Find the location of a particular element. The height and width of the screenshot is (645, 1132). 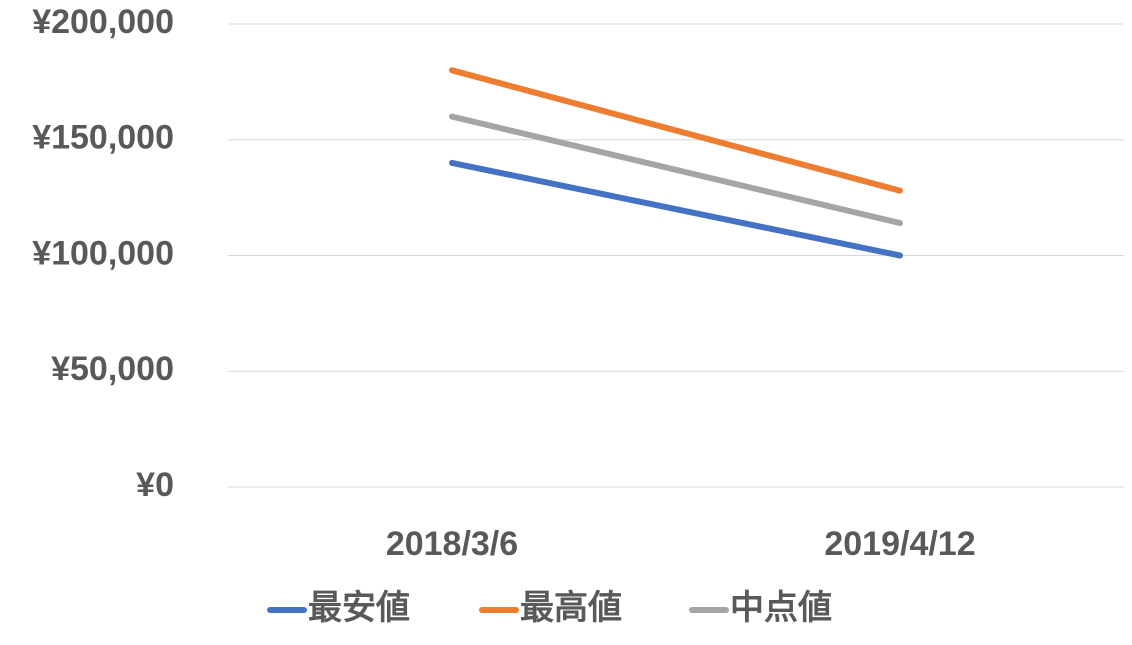

legend-label: 最安値 is located at coordinates (359, 608).